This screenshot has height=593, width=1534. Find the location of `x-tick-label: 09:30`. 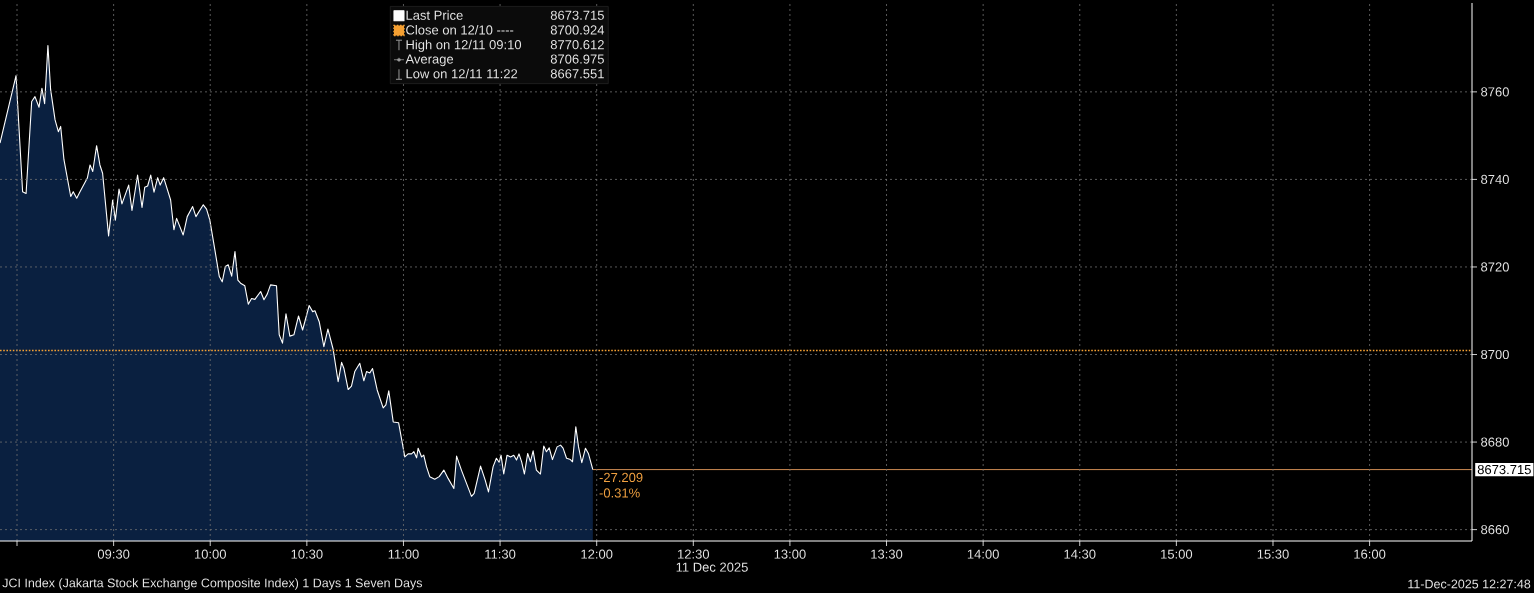

x-tick-label: 09:30 is located at coordinates (113, 554).